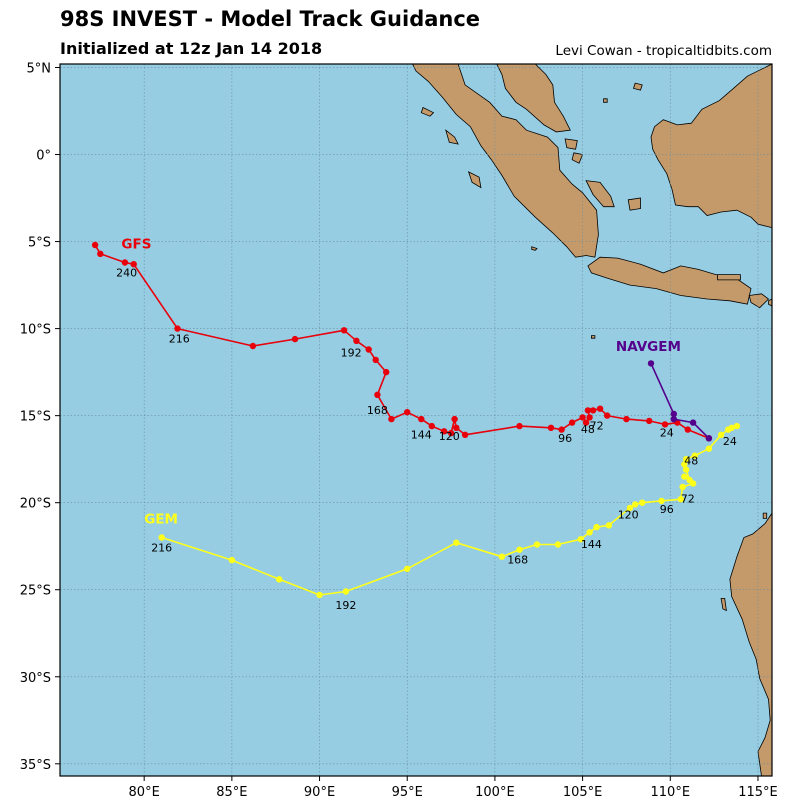 This screenshot has height=800, width=800. I want to click on land-borneo, so click(711, 146).